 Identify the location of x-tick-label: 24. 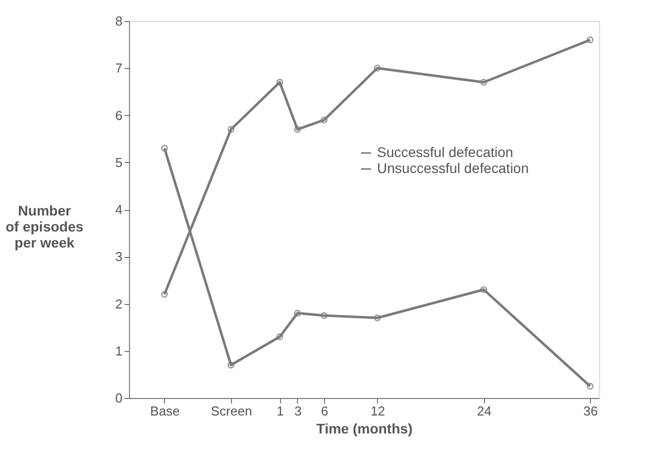
(484, 411).